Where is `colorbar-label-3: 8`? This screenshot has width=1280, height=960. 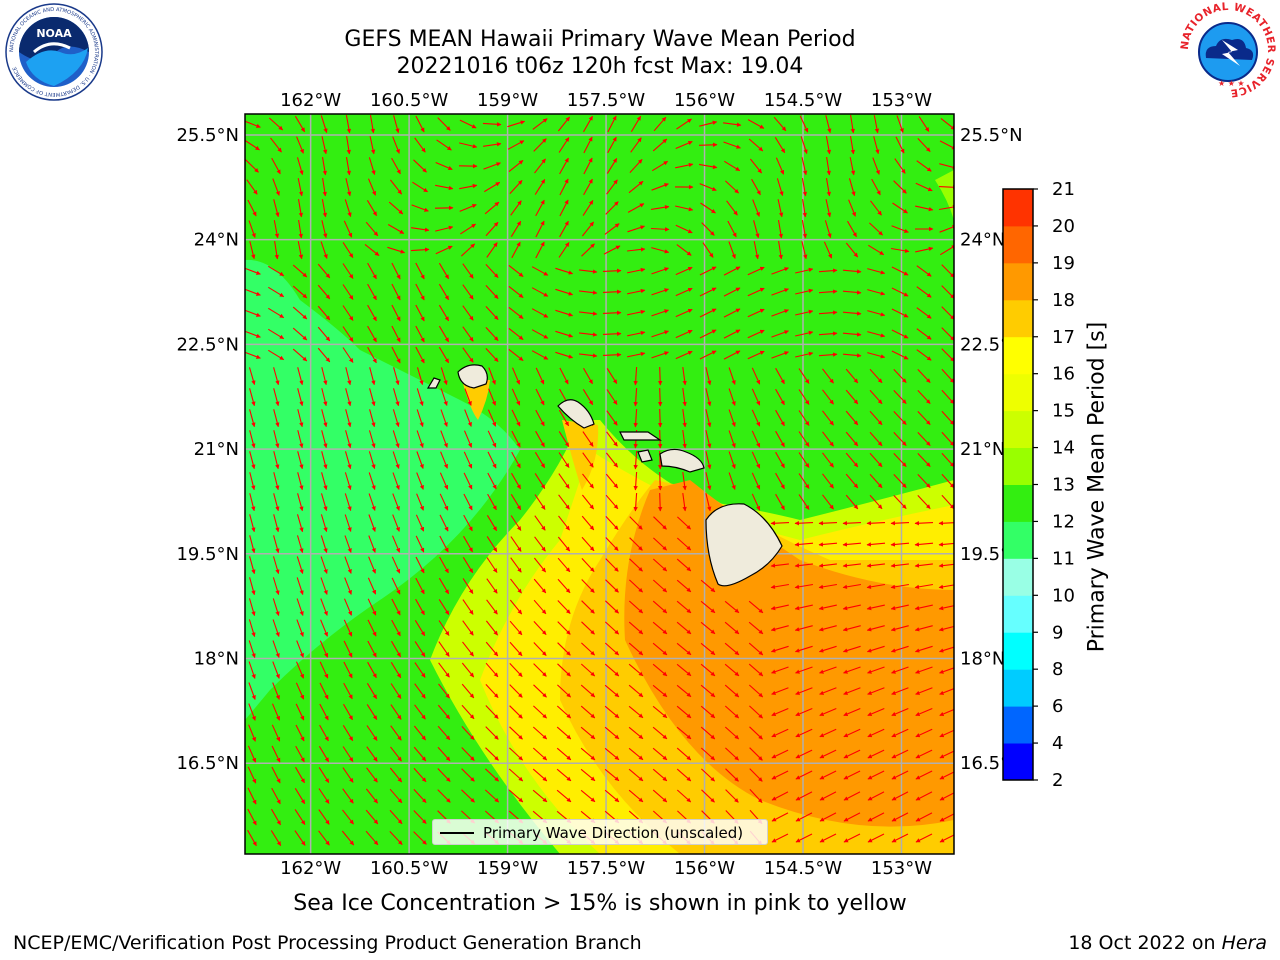 colorbar-label-3: 8 is located at coordinates (1057, 669).